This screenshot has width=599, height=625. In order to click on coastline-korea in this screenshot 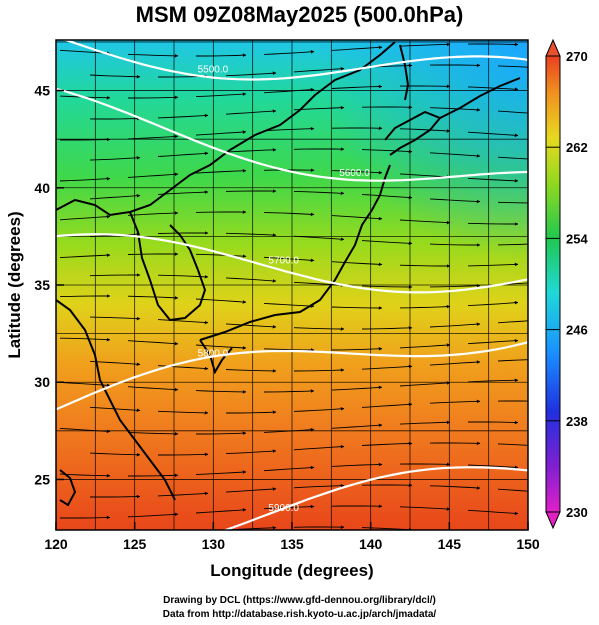, I will do `click(168, 266)`.